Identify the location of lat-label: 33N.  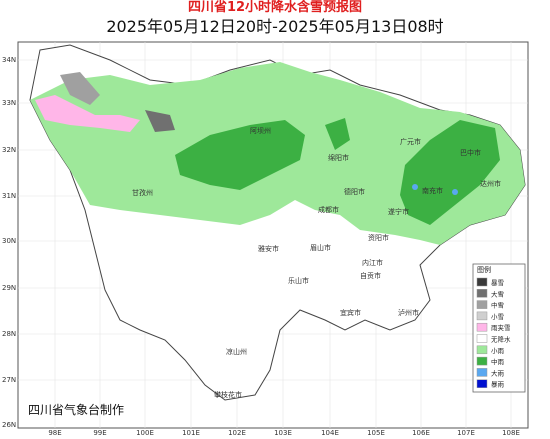
(9, 103).